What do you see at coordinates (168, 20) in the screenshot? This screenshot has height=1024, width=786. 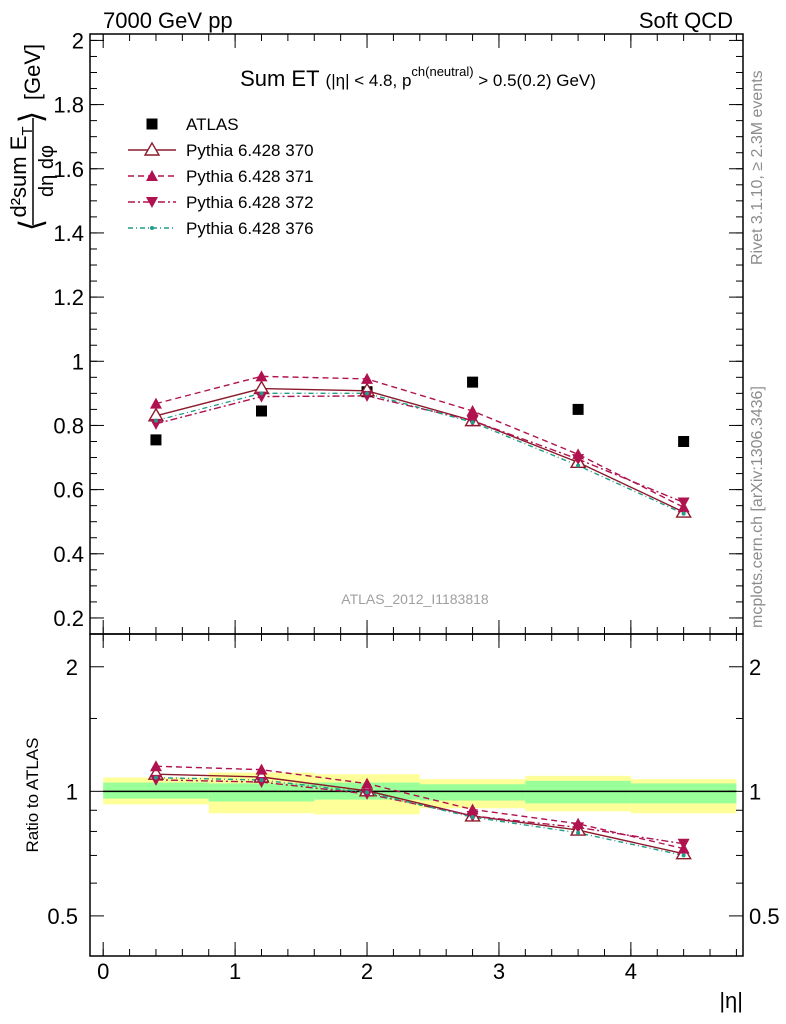 I see `header-left: 7000 GeV pp` at bounding box center [168, 20].